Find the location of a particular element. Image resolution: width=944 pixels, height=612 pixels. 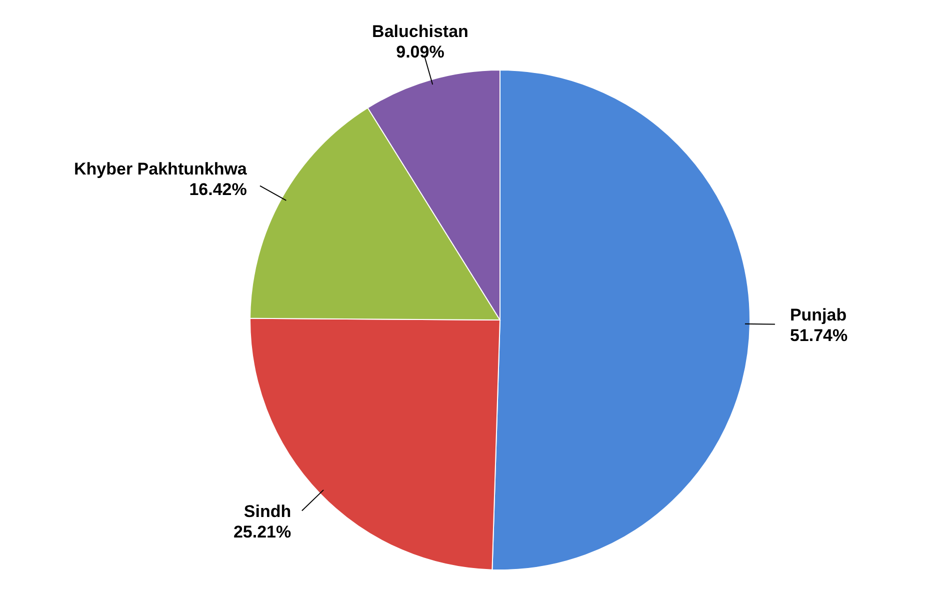

slice-label: Punjab is located at coordinates (818, 315).